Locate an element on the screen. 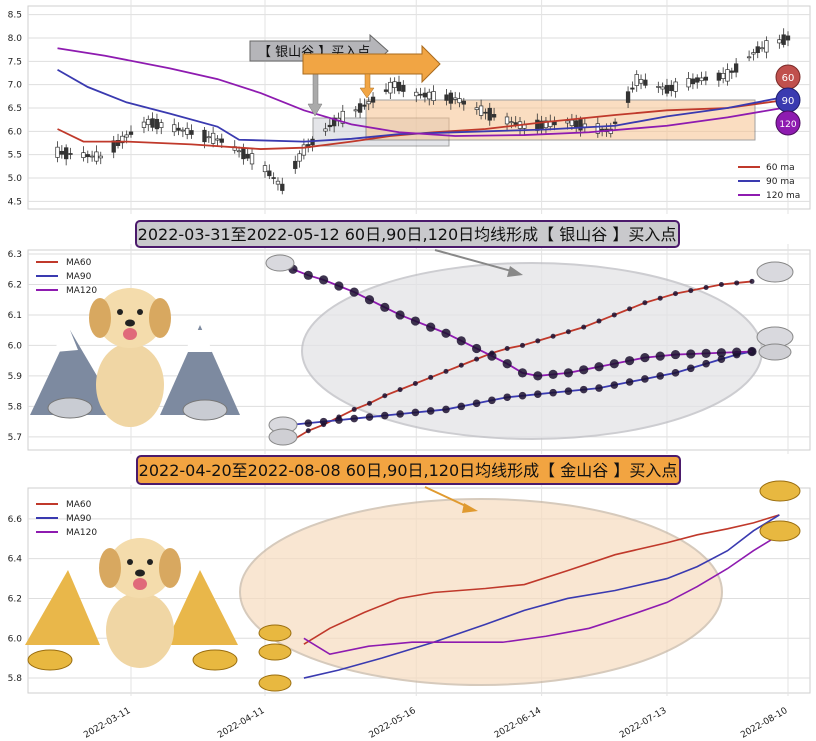 The height and width of the screenshot is (741, 816). y-tick-label: 5.7 is located at coordinates (15, 438).